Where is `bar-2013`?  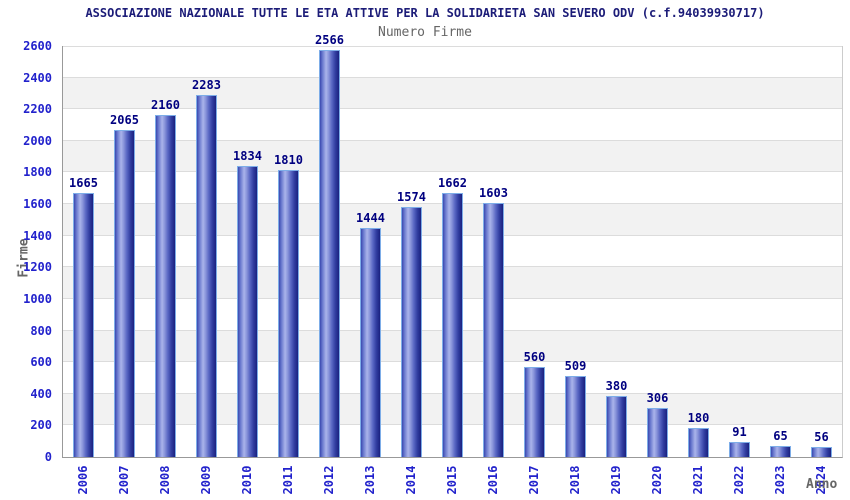
bar-2013 is located at coordinates (370, 342).